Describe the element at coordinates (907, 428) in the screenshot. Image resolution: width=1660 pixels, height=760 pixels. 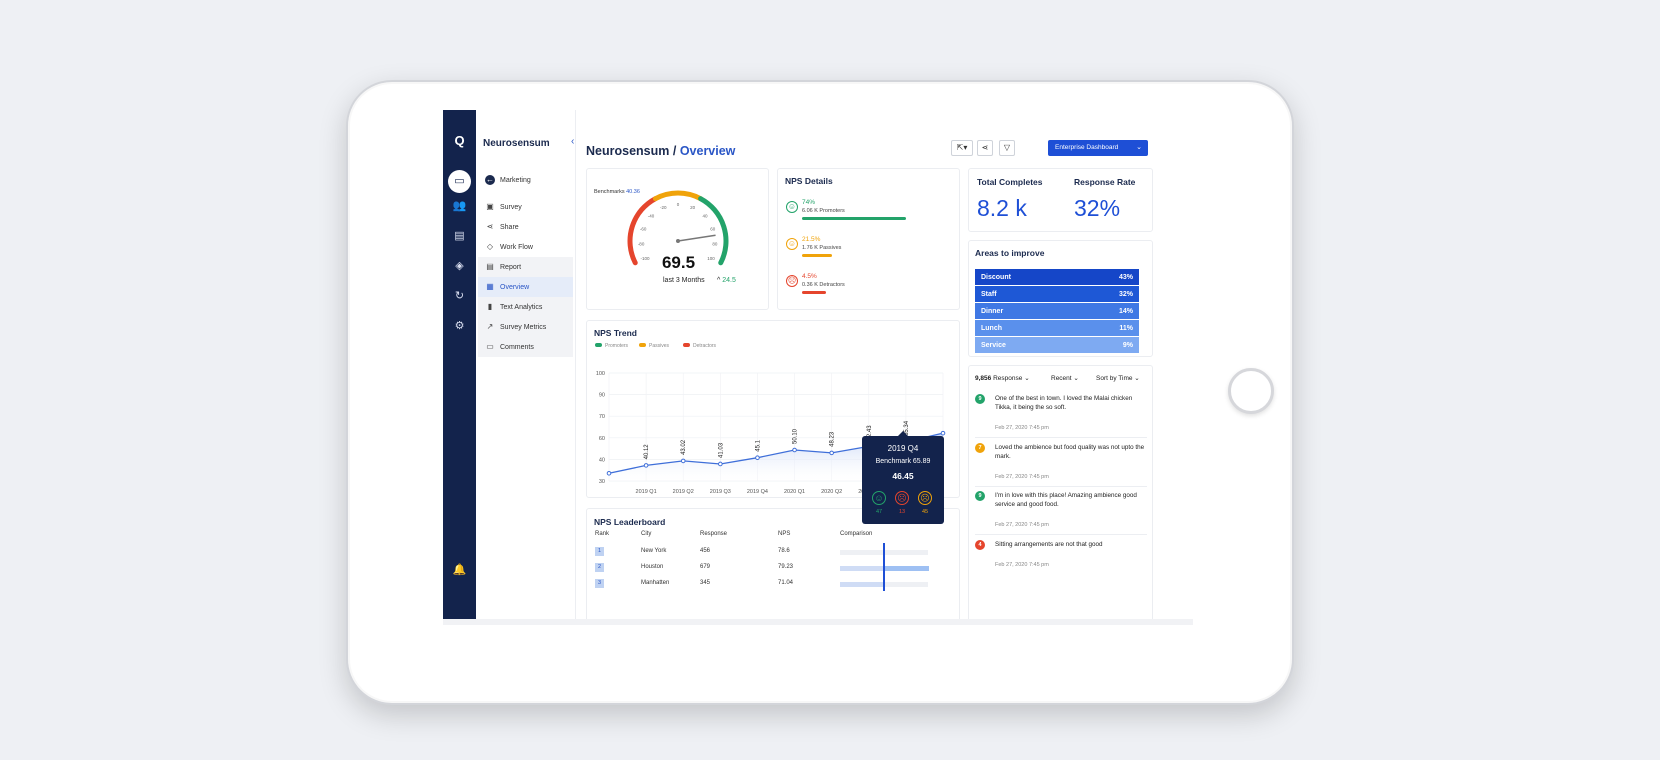
I see `data-label: 65.34` at that location.